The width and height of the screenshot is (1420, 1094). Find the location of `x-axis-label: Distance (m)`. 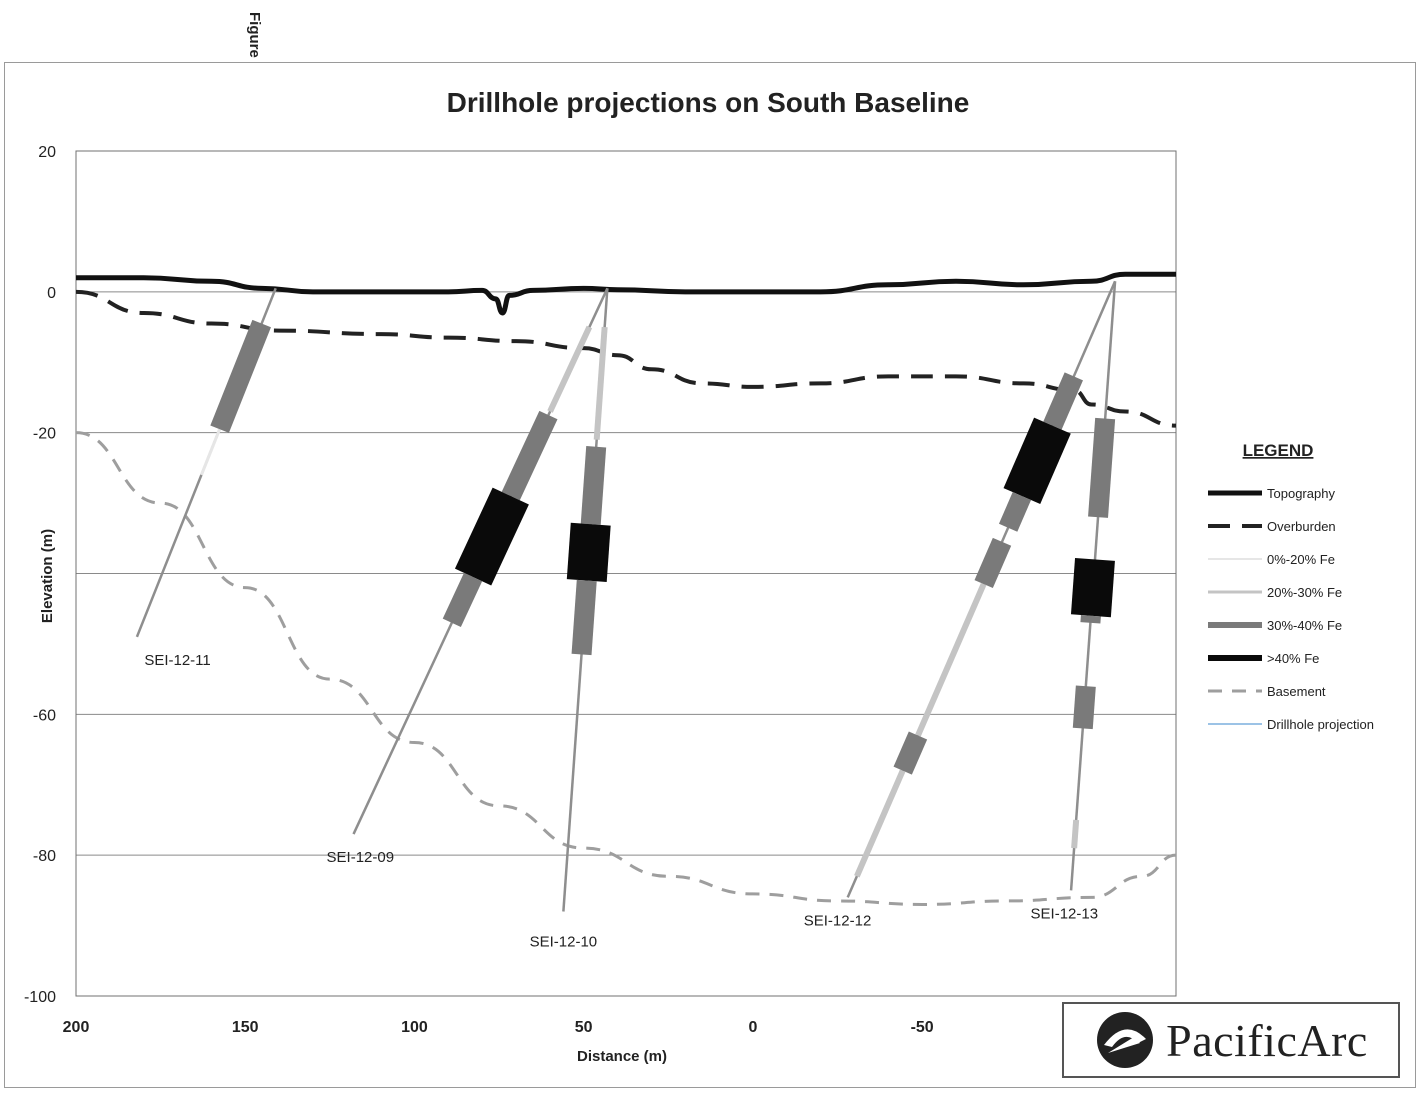

x-axis-label: Distance (m) is located at coordinates (622, 1056).